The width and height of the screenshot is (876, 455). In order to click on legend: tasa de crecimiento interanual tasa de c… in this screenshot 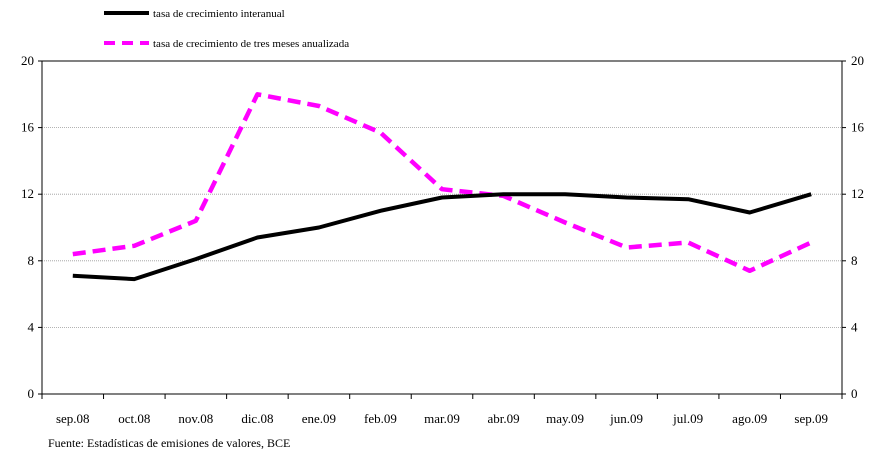, I will do `click(226, 29)`.